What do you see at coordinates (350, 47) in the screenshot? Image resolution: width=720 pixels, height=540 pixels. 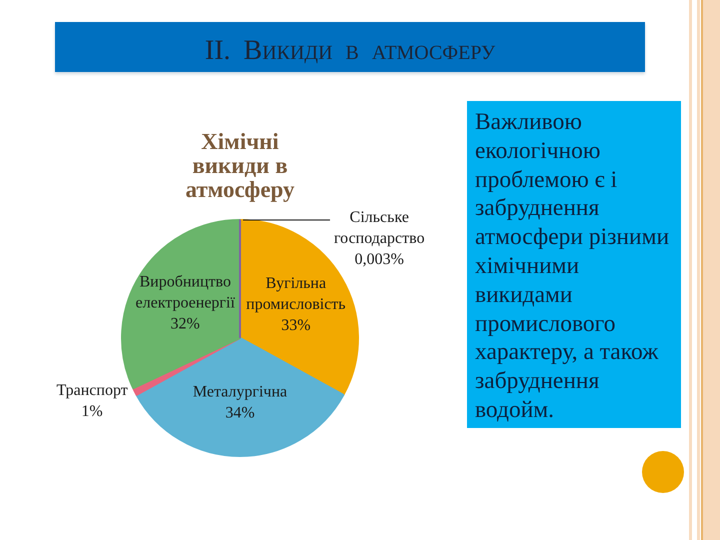 I see `chart-title: II. Викиди в атмосферу` at bounding box center [350, 47].